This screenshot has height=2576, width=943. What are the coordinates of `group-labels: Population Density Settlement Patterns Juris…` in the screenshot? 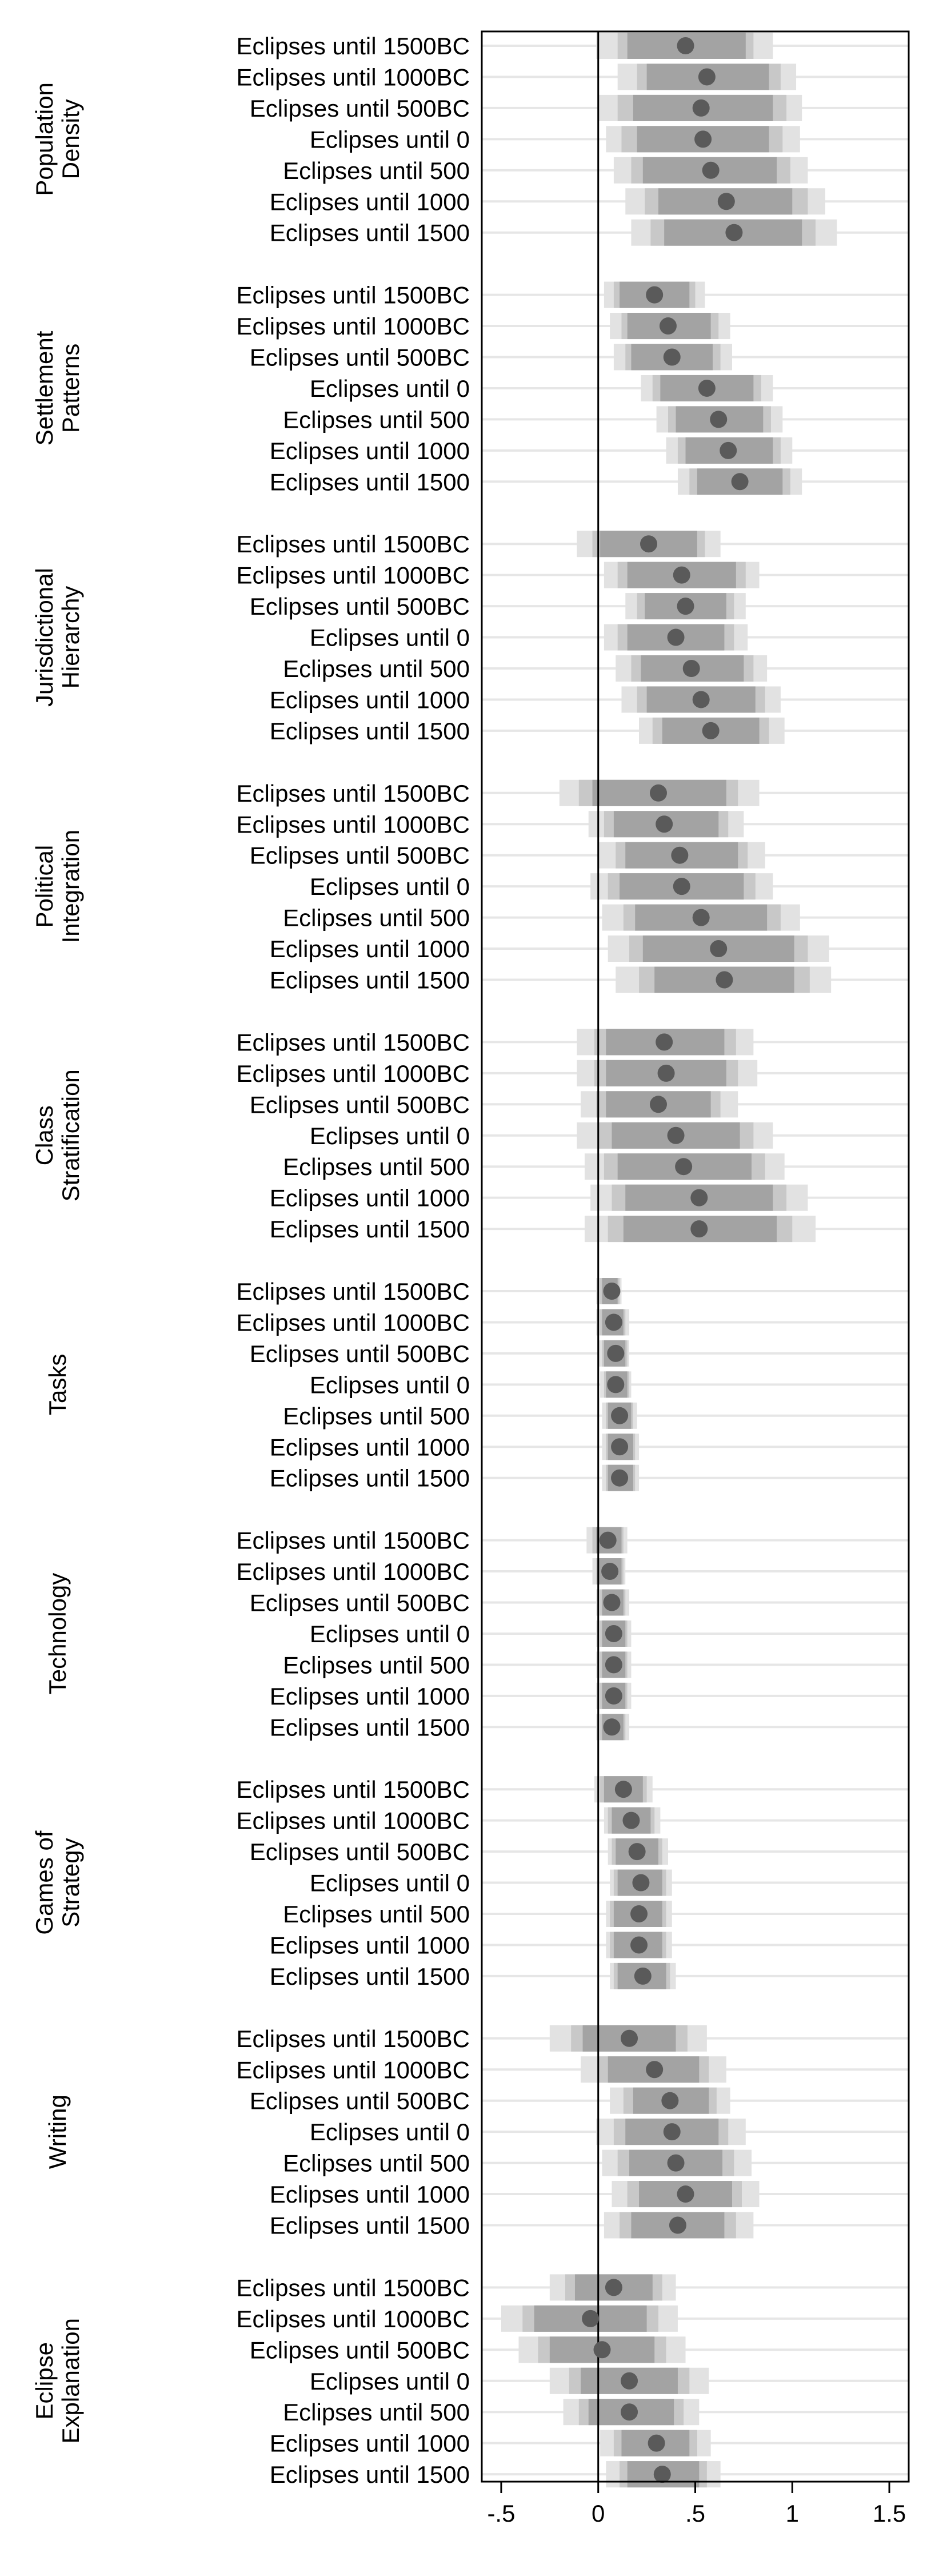 It's located at (57, 1262).